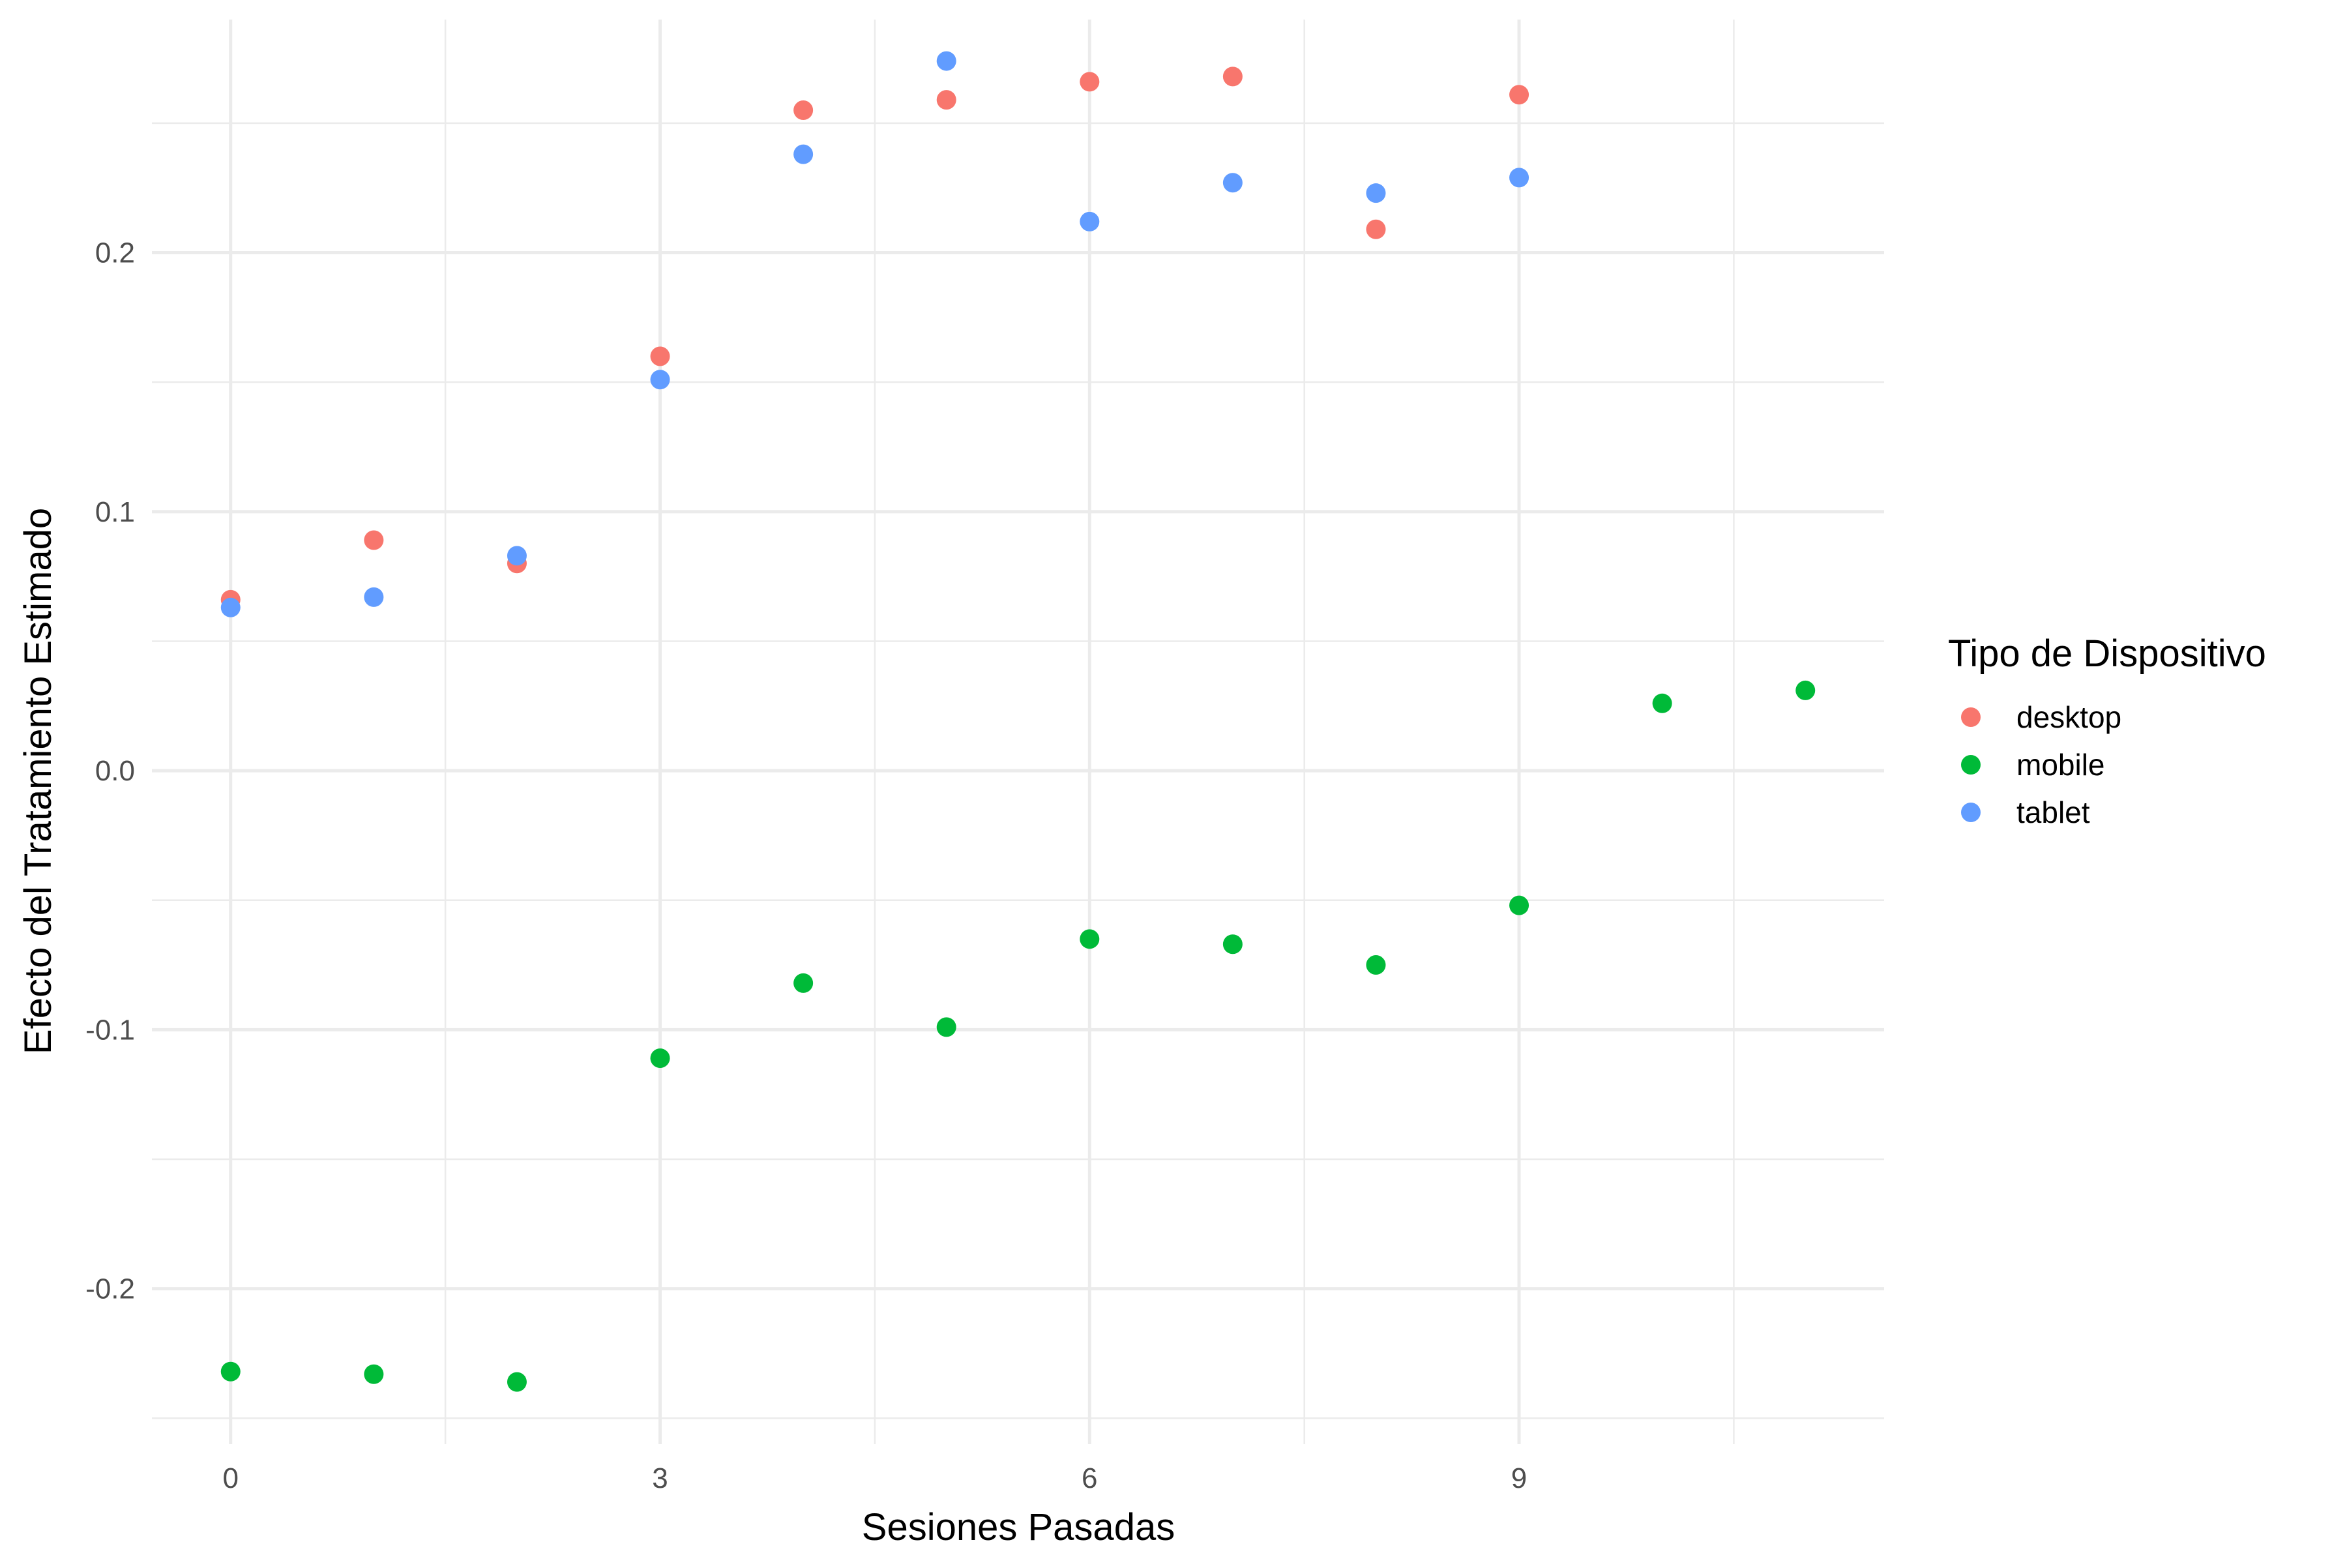 The image size is (2347, 1568). I want to click on y-tick-label: -0.2, so click(110, 1289).